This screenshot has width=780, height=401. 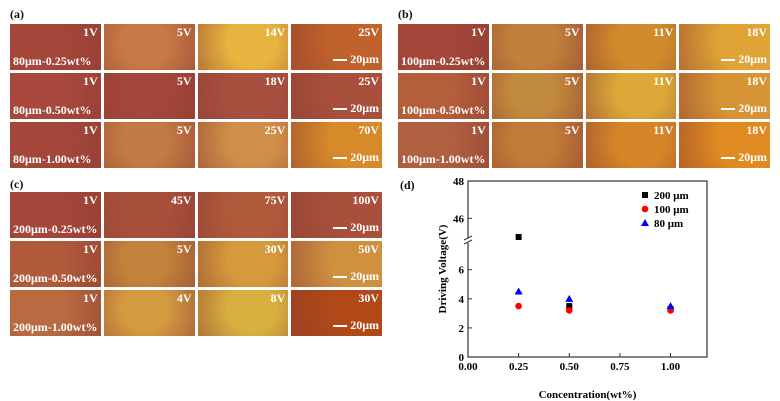 I want to click on x-tick-label: 0.50, so click(x=570, y=367).